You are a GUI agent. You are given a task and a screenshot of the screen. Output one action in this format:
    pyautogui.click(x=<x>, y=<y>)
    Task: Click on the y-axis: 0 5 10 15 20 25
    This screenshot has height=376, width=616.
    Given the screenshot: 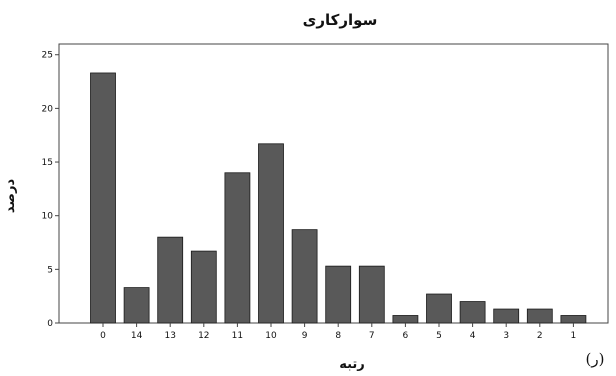 What is the action you would take?
    pyautogui.click(x=50, y=190)
    